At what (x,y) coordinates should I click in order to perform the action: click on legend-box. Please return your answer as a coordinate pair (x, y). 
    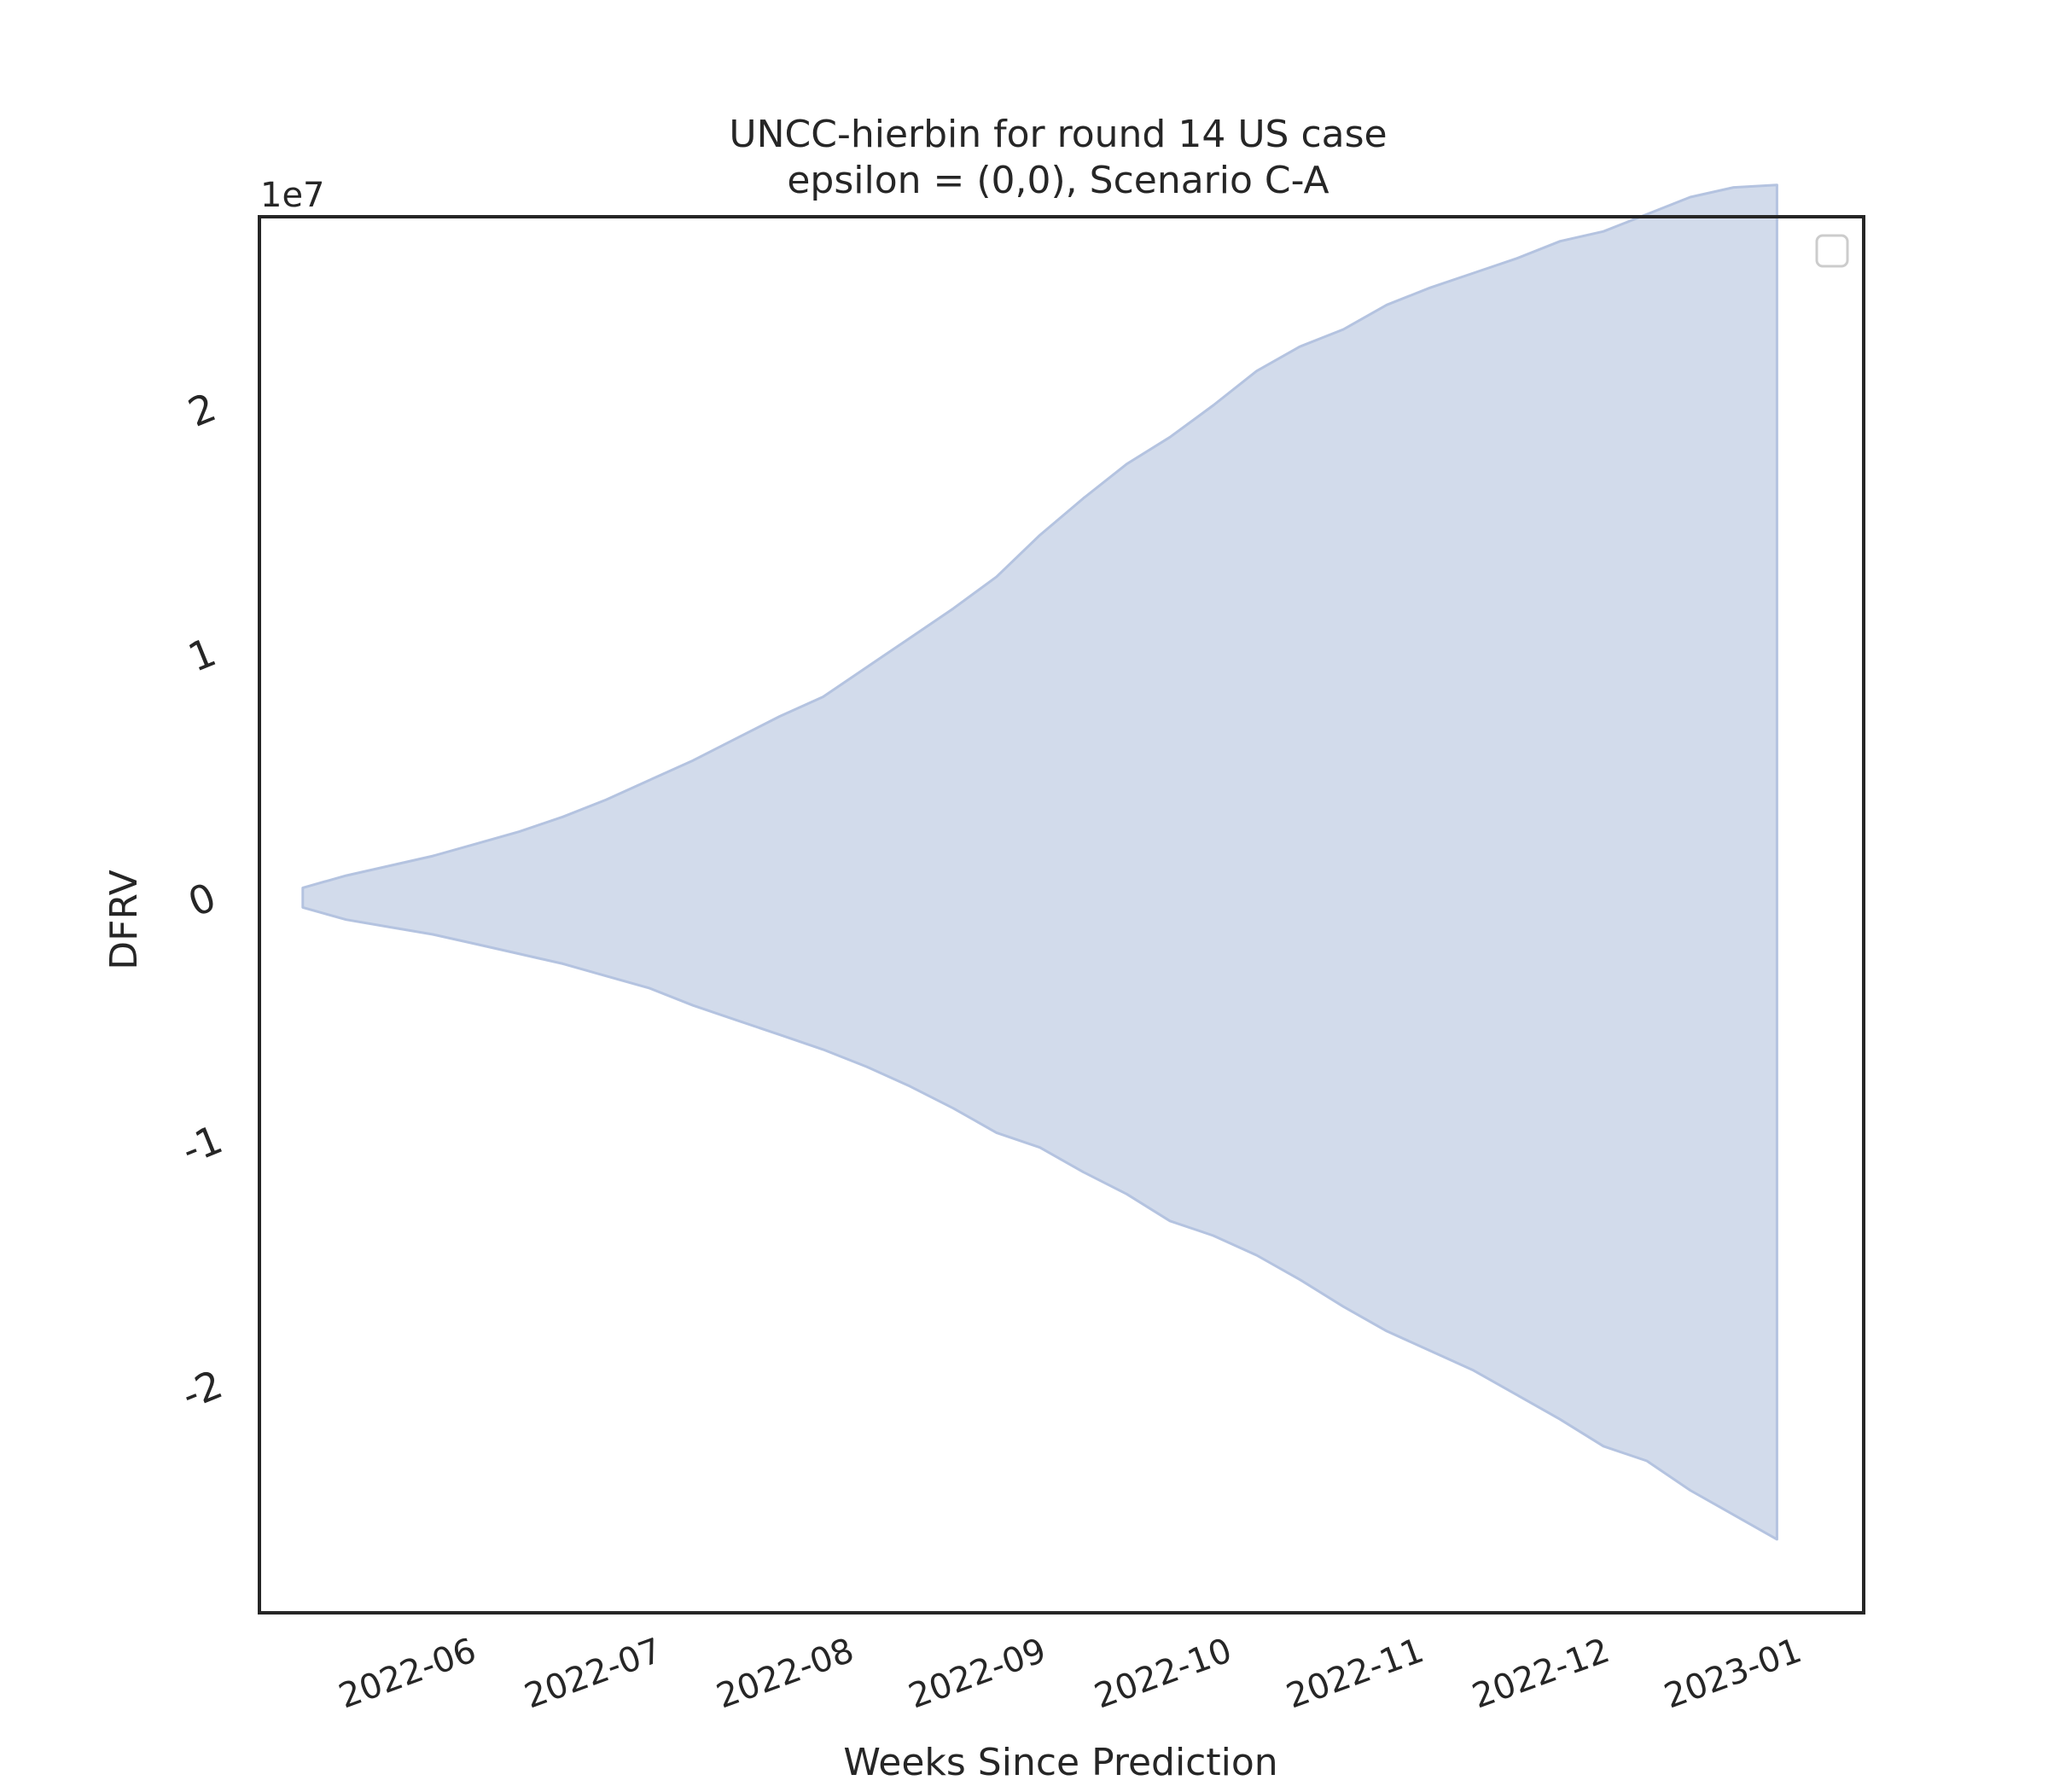
    Looking at the image, I should click on (1832, 251).